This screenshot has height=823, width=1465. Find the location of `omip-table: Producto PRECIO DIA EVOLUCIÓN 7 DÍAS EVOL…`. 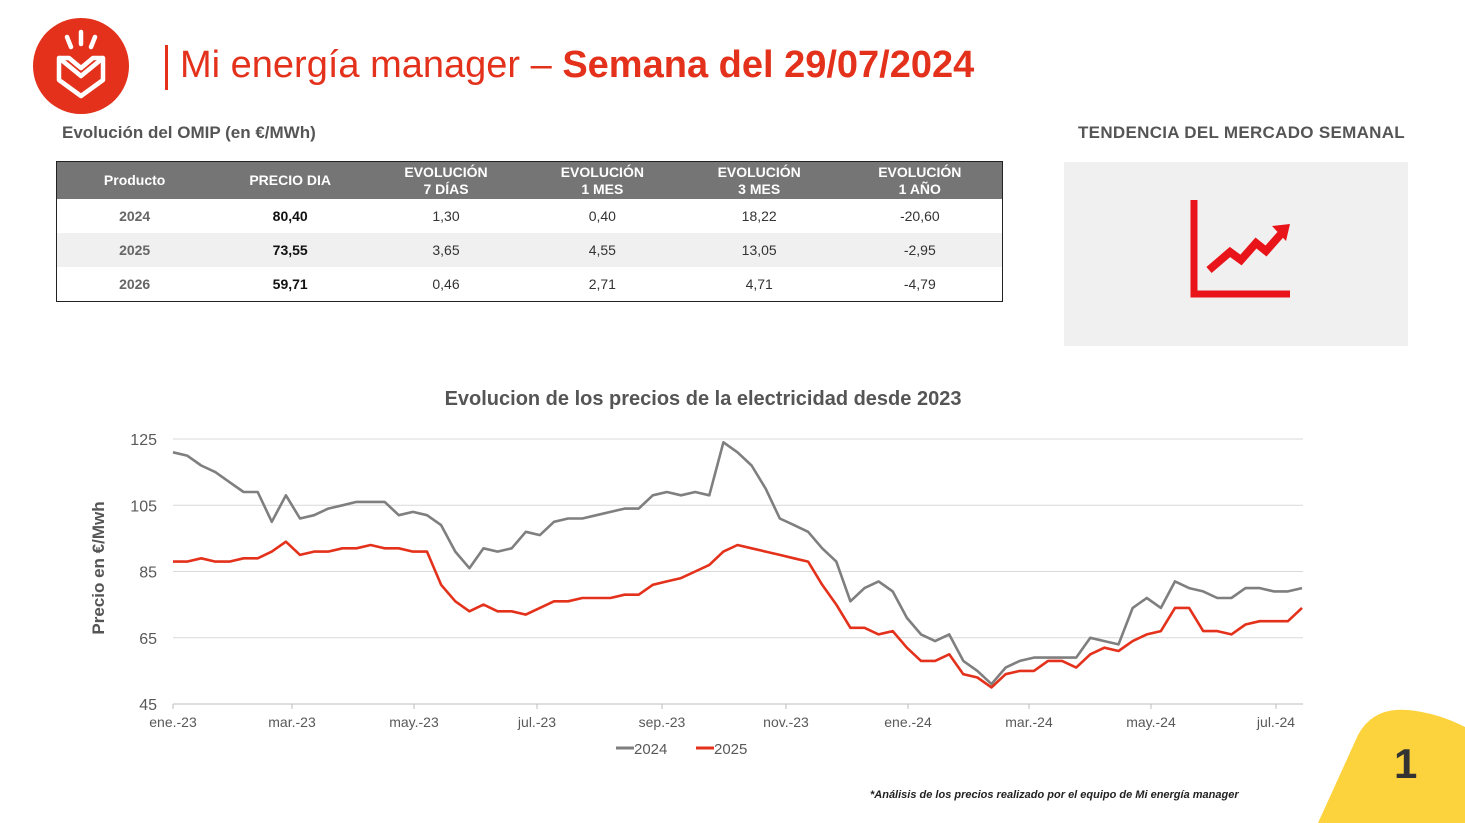

omip-table: Producto PRECIO DIA EVOLUCIÓN 7 DÍAS EVOL… is located at coordinates (529, 231).